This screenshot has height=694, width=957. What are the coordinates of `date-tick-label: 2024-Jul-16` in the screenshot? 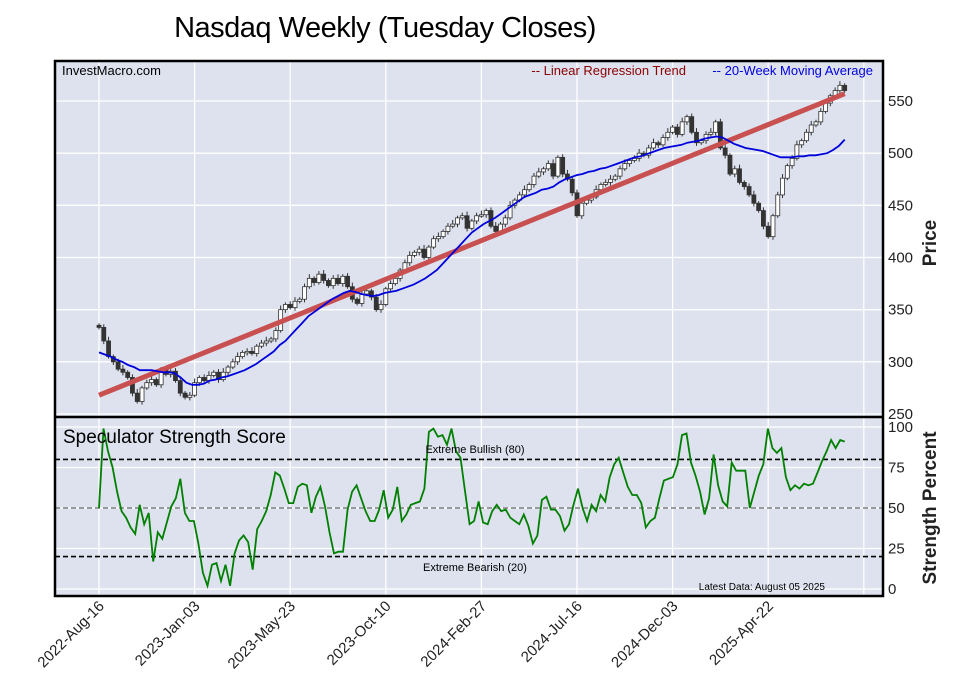 It's located at (552, 632).